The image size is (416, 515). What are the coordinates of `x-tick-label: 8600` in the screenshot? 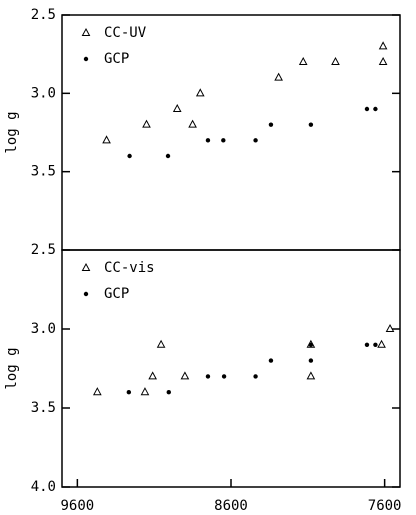 It's located at (231, 506).